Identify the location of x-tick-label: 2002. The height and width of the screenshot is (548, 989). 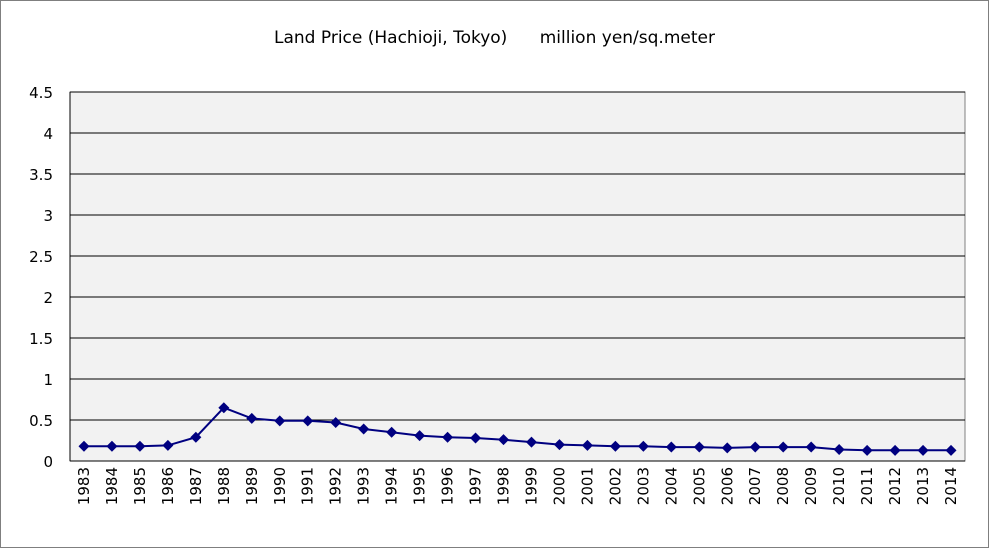
(615, 486).